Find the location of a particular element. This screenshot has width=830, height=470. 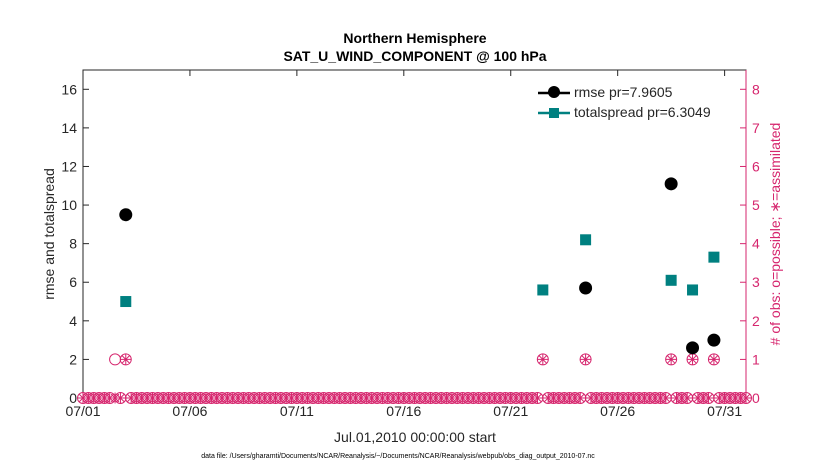

y-tick-label: 16 is located at coordinates (69, 89).